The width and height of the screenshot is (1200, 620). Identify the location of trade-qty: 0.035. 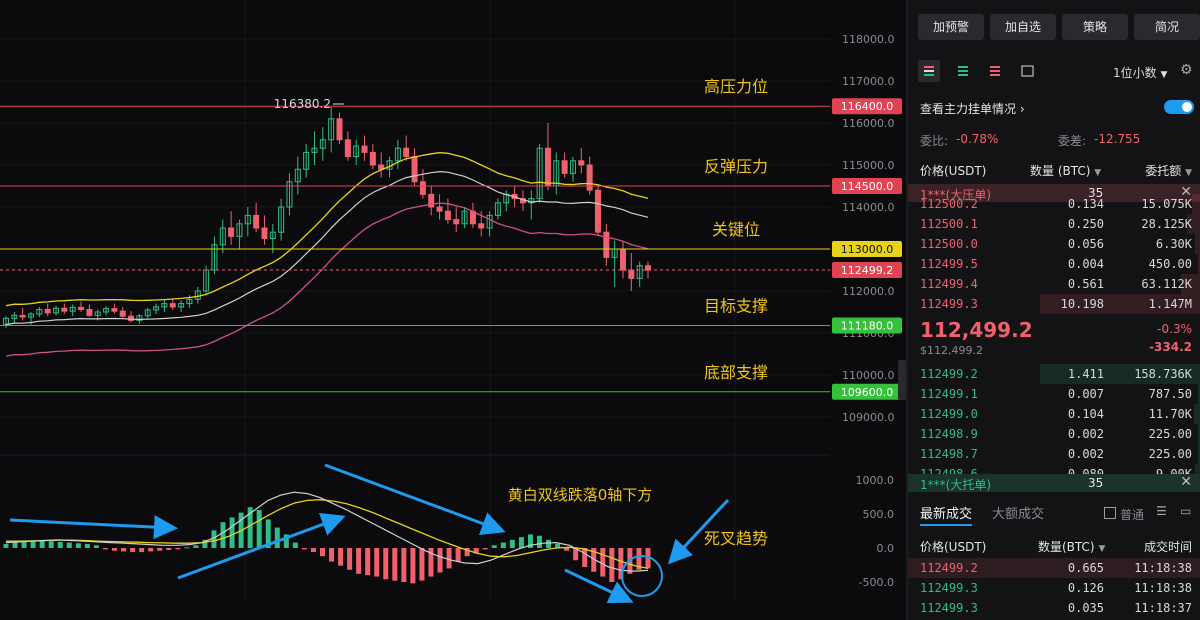
(1085, 608).